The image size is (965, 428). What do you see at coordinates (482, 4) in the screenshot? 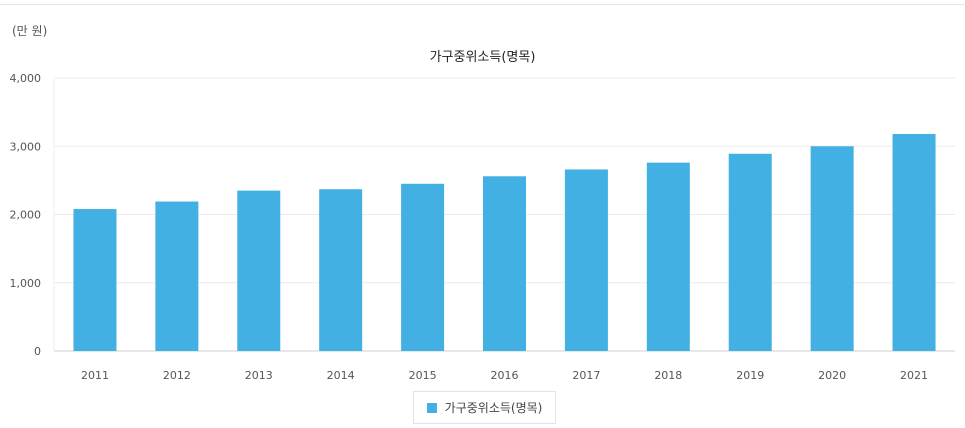
I see `top-divider` at bounding box center [482, 4].